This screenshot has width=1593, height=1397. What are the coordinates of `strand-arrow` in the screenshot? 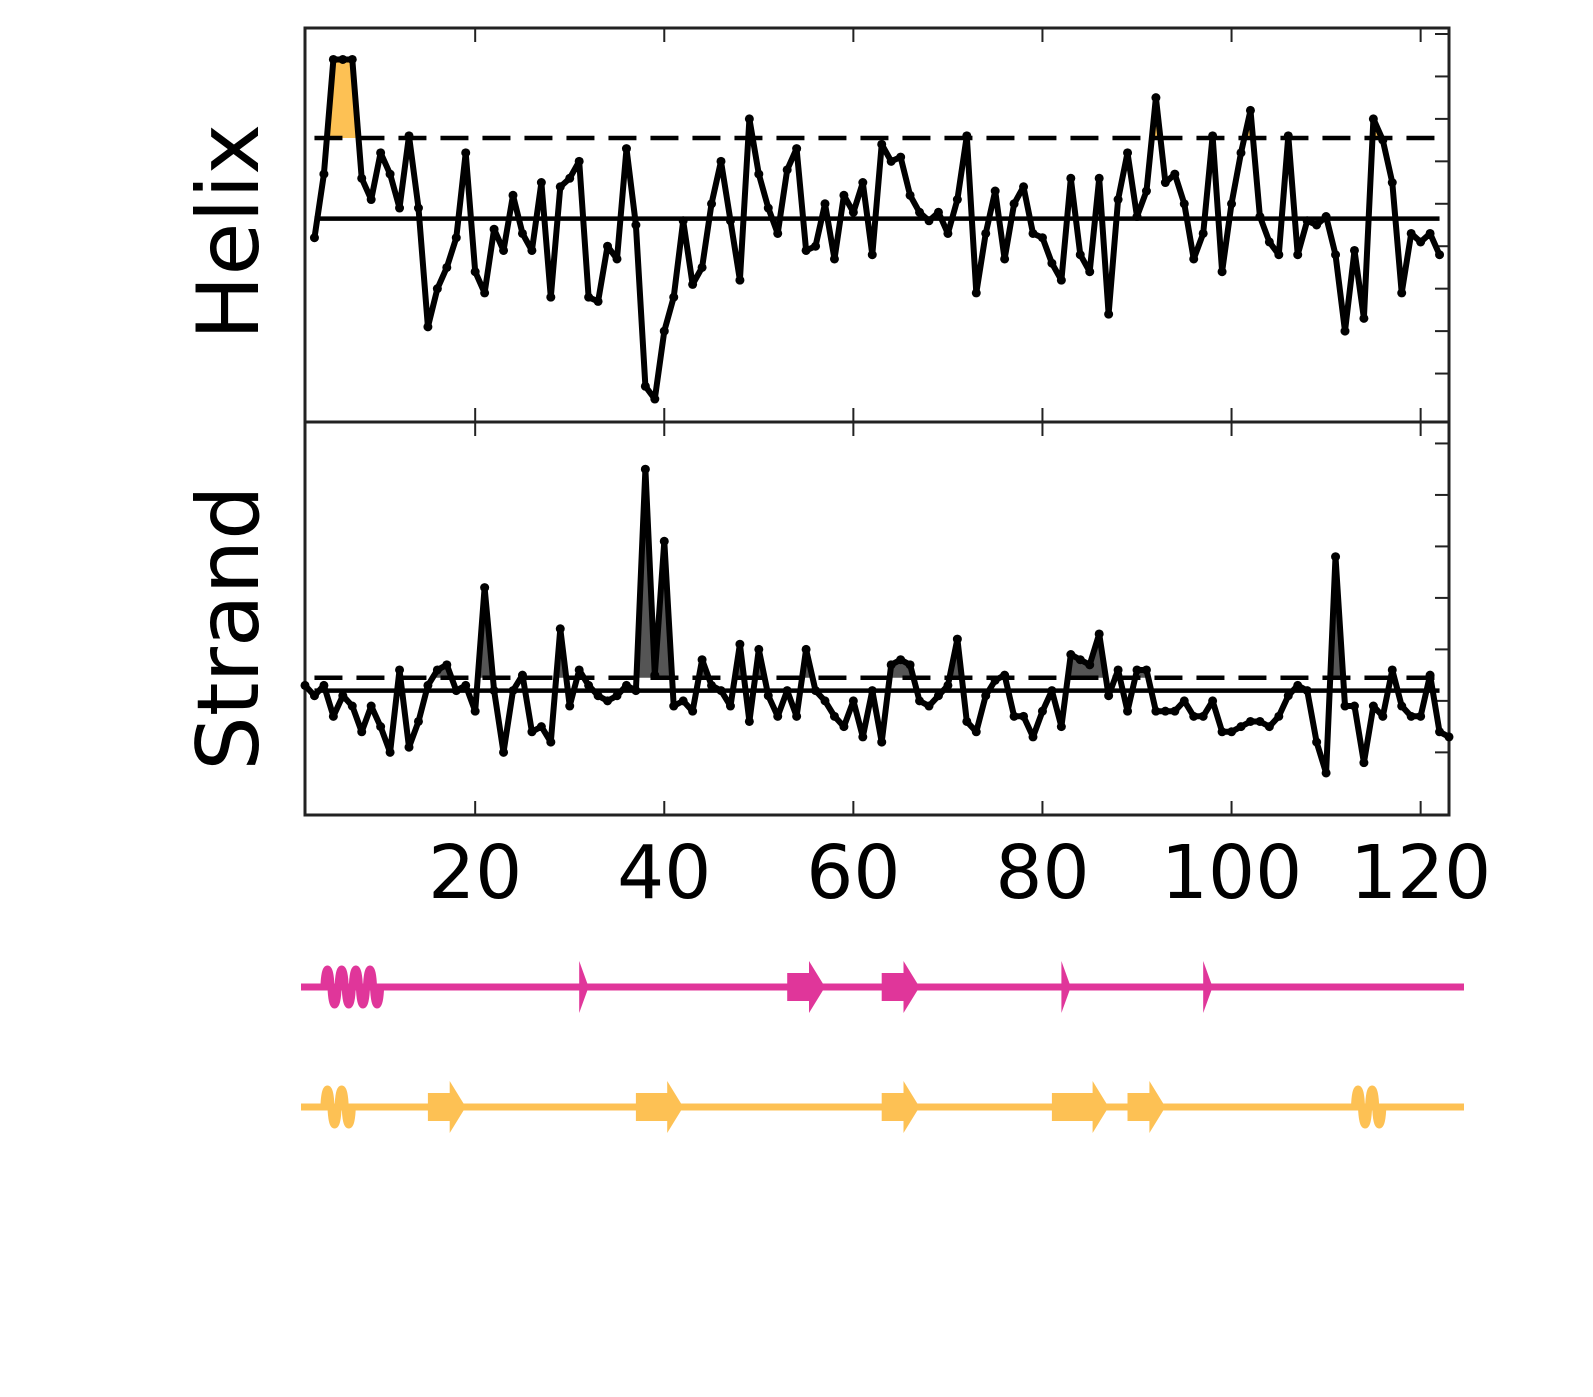 It's located at (900, 987).